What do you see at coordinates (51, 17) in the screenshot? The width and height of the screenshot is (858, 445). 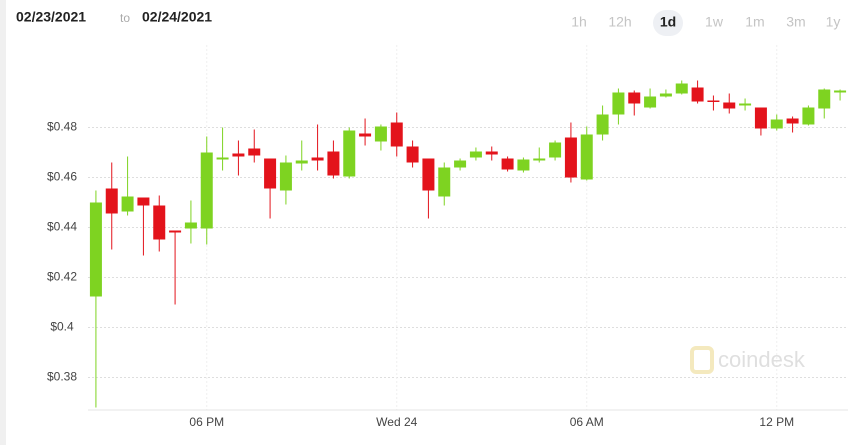 I see `date-from: 02/23/2021` at bounding box center [51, 17].